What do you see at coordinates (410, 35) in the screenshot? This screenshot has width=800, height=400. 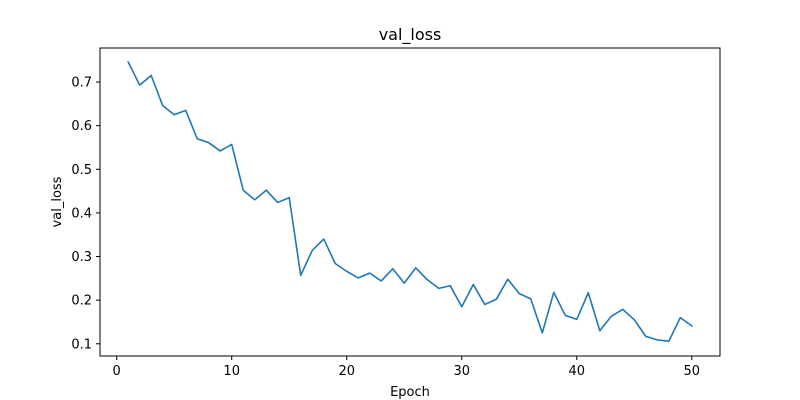 I see `chart-title: val_loss` at bounding box center [410, 35].